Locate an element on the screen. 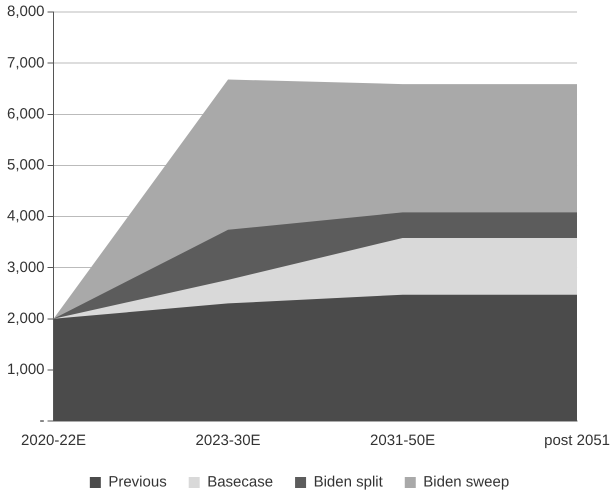 The width and height of the screenshot is (613, 504). y-tick-label: 7,000 is located at coordinates (25, 63).